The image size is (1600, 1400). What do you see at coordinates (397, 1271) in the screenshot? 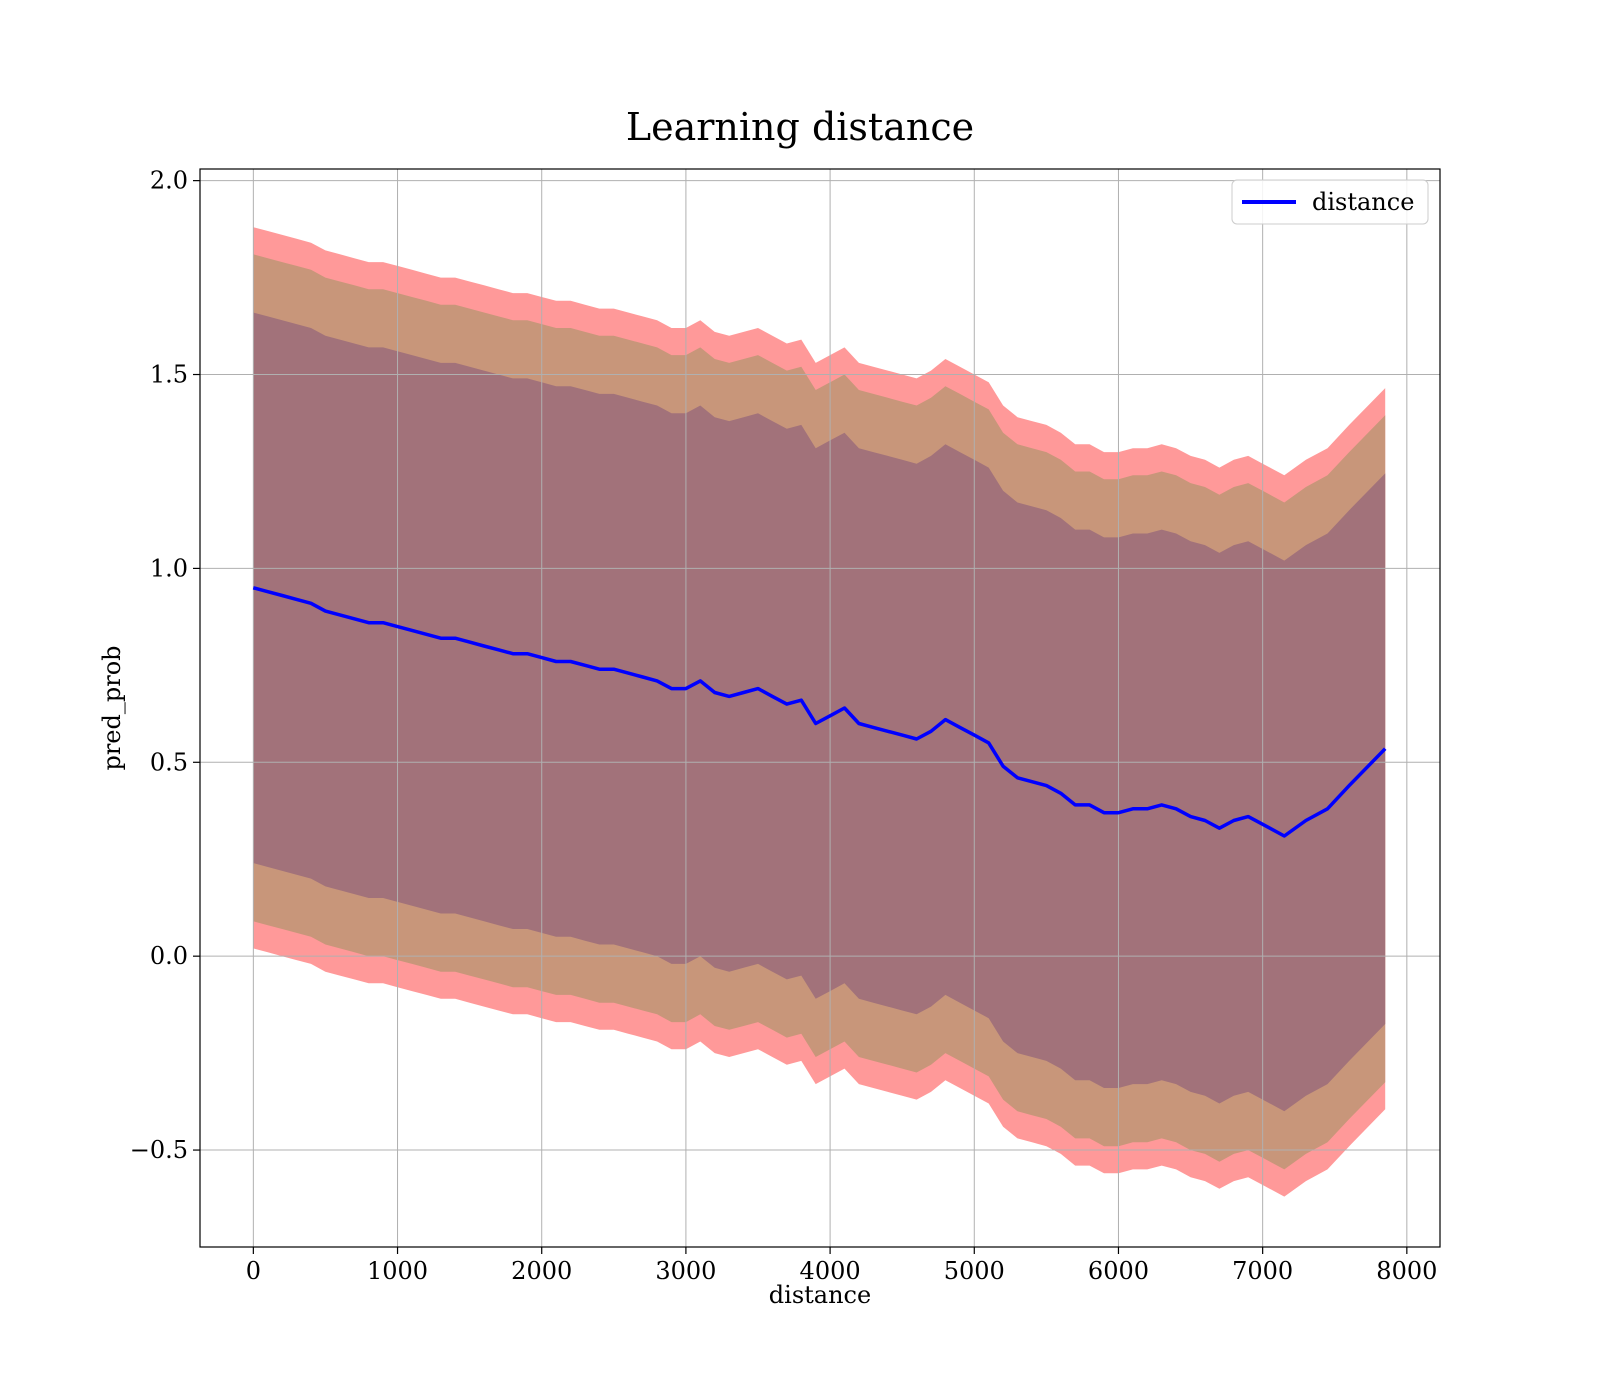
I see `x-tick-label-1: 1000` at bounding box center [397, 1271].